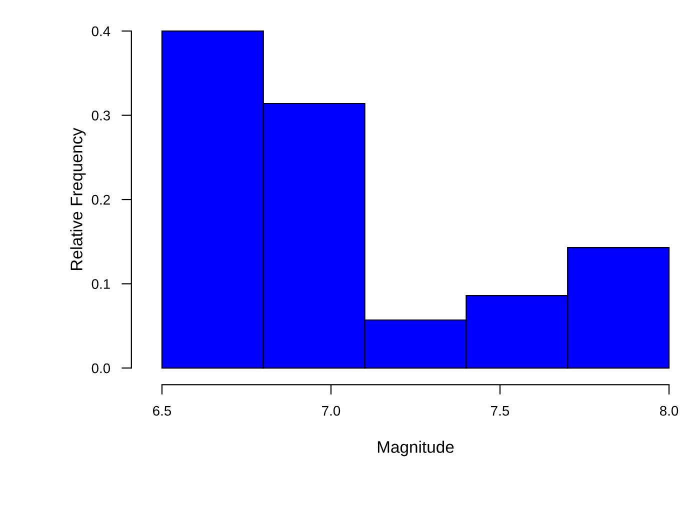 The height and width of the screenshot is (514, 691). Describe the element at coordinates (101, 31) in the screenshot. I see `y-tick-label: 0.4` at that location.